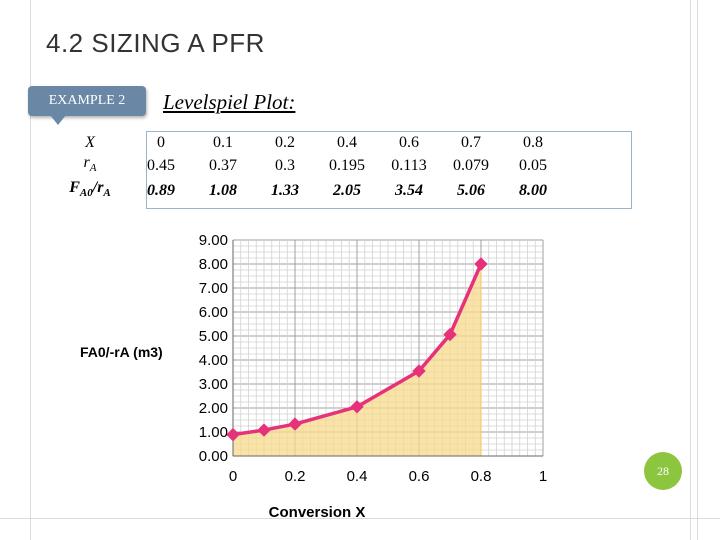 The height and width of the screenshot is (540, 720). I want to click on cell-fa0-ra: 2.05, so click(347, 190).